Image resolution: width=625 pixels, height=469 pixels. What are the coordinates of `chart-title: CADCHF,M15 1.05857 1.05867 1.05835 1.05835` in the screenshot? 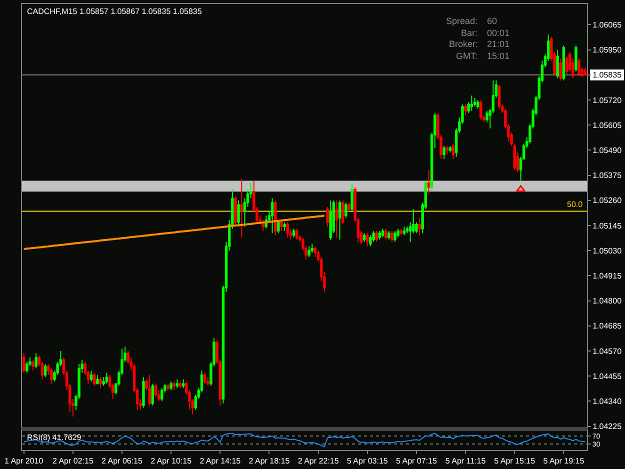 It's located at (114, 11).